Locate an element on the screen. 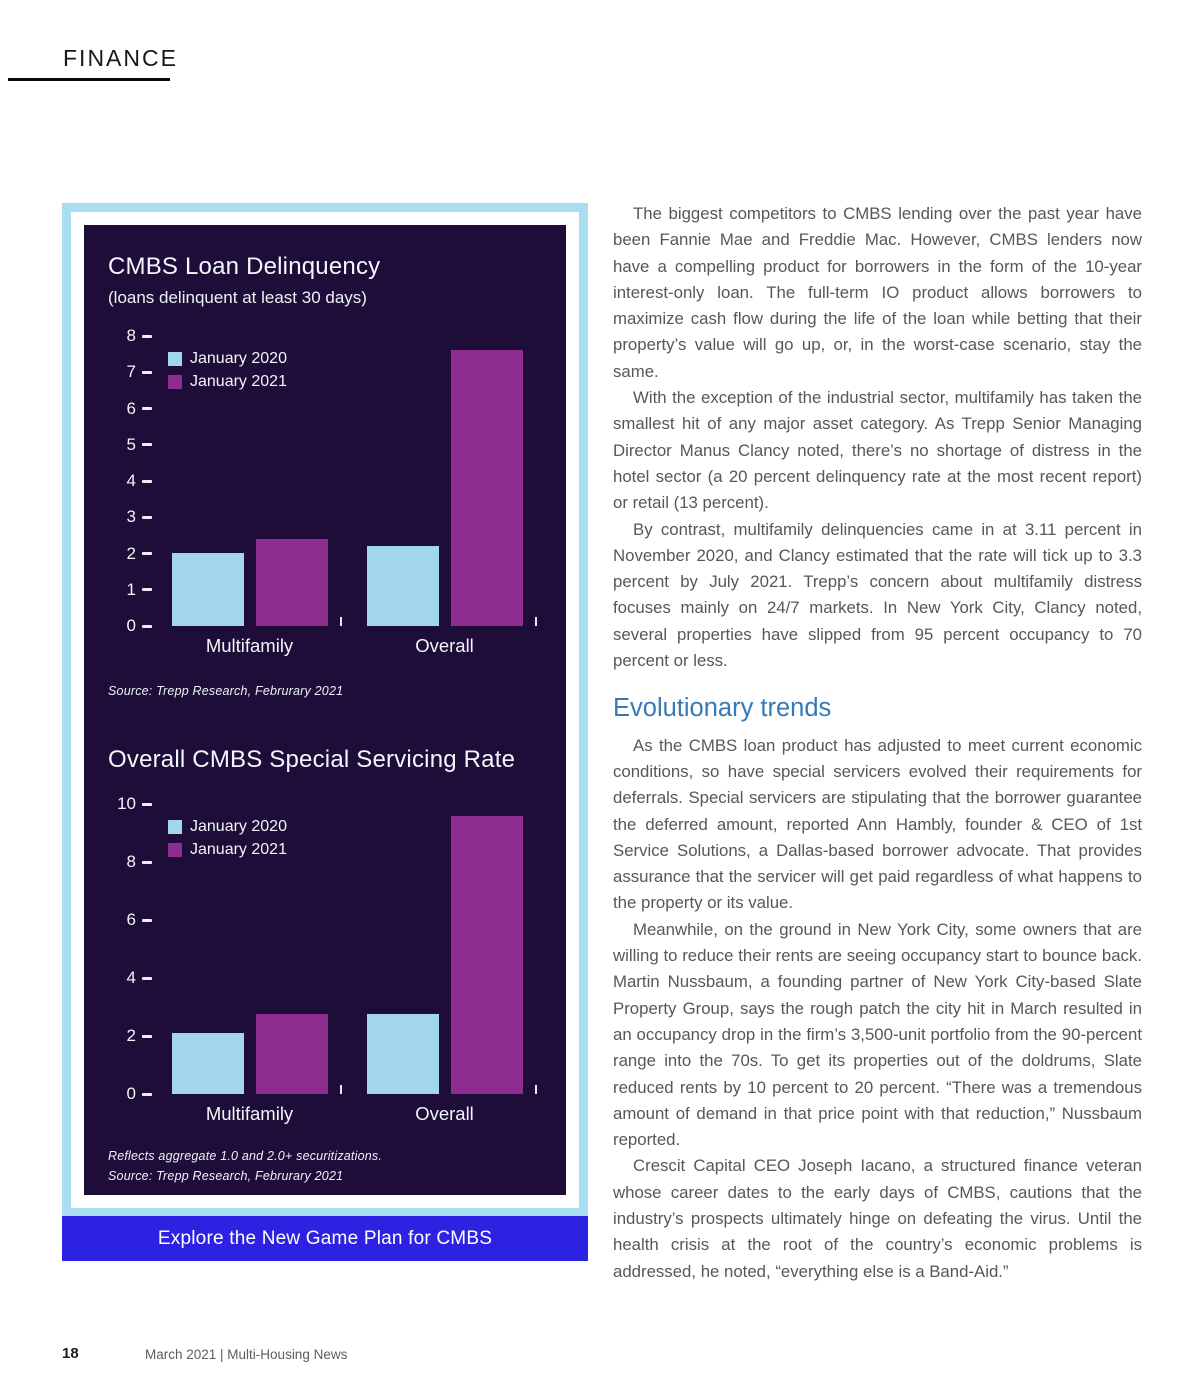 This screenshot has width=1200, height=1400. y-tick-5: 5 is located at coordinates (139, 444).